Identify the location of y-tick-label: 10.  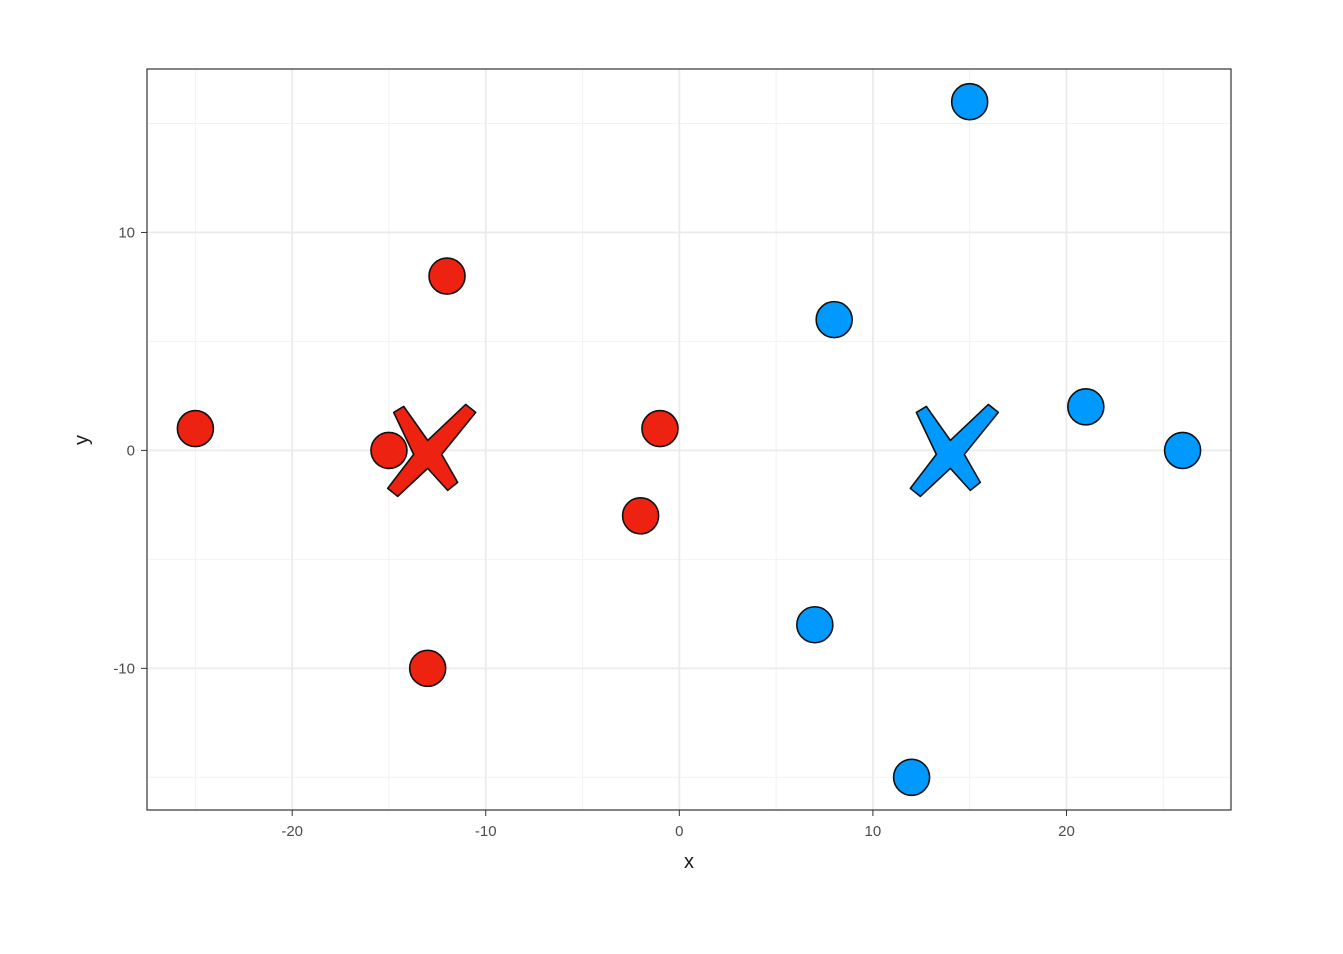
(126, 232).